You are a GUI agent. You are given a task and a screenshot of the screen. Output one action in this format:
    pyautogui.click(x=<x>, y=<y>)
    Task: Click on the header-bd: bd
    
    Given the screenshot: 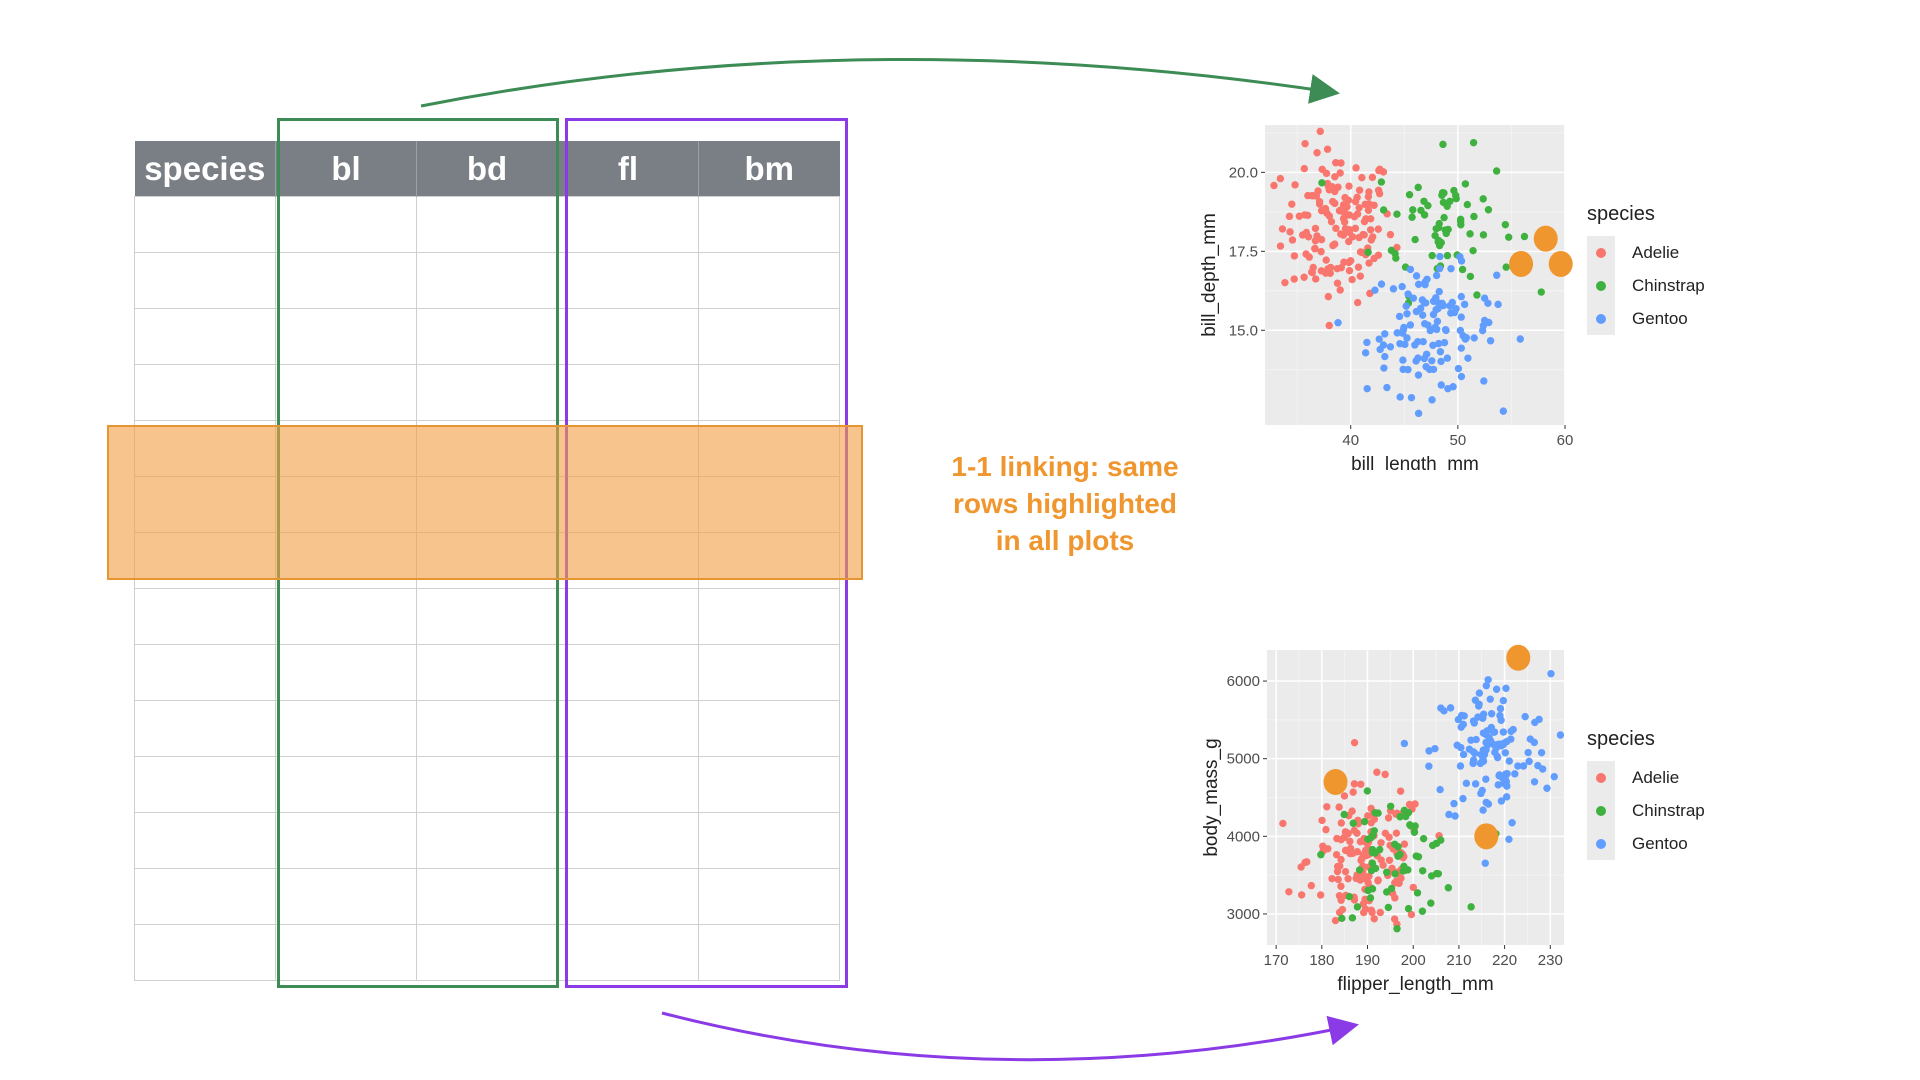 What is the action you would take?
    pyautogui.click(x=487, y=169)
    